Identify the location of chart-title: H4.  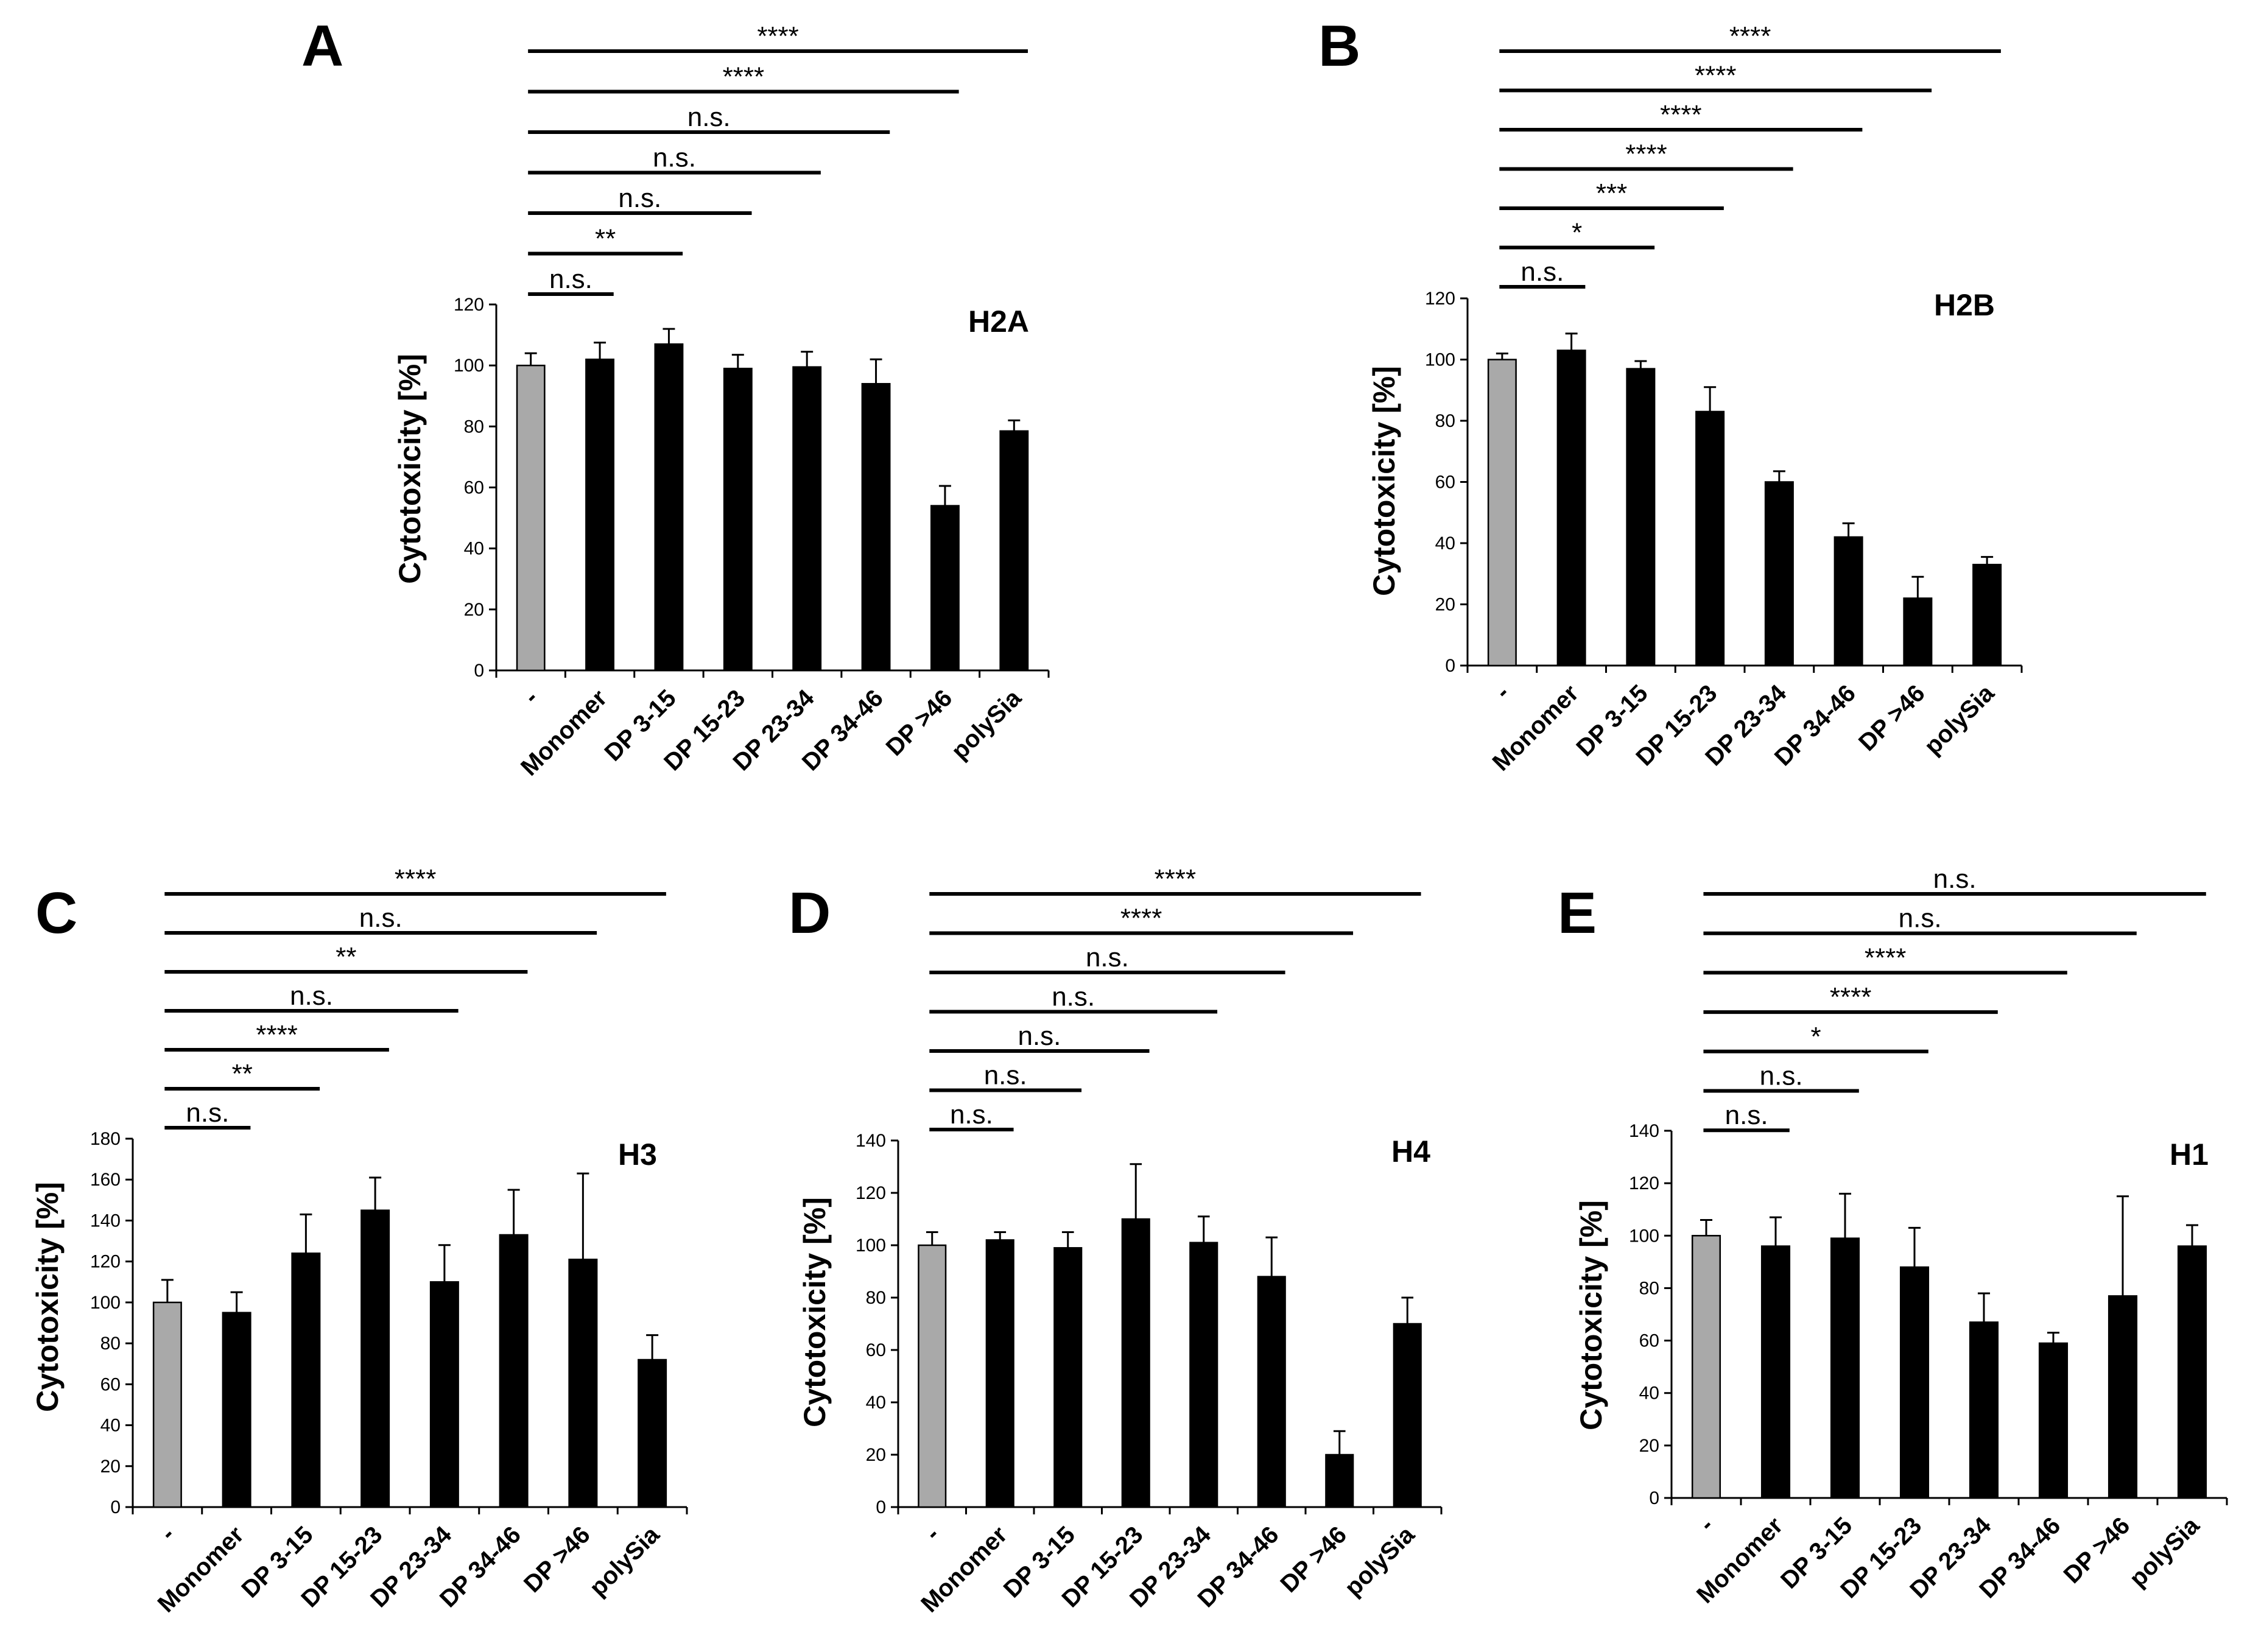
(1410, 1152).